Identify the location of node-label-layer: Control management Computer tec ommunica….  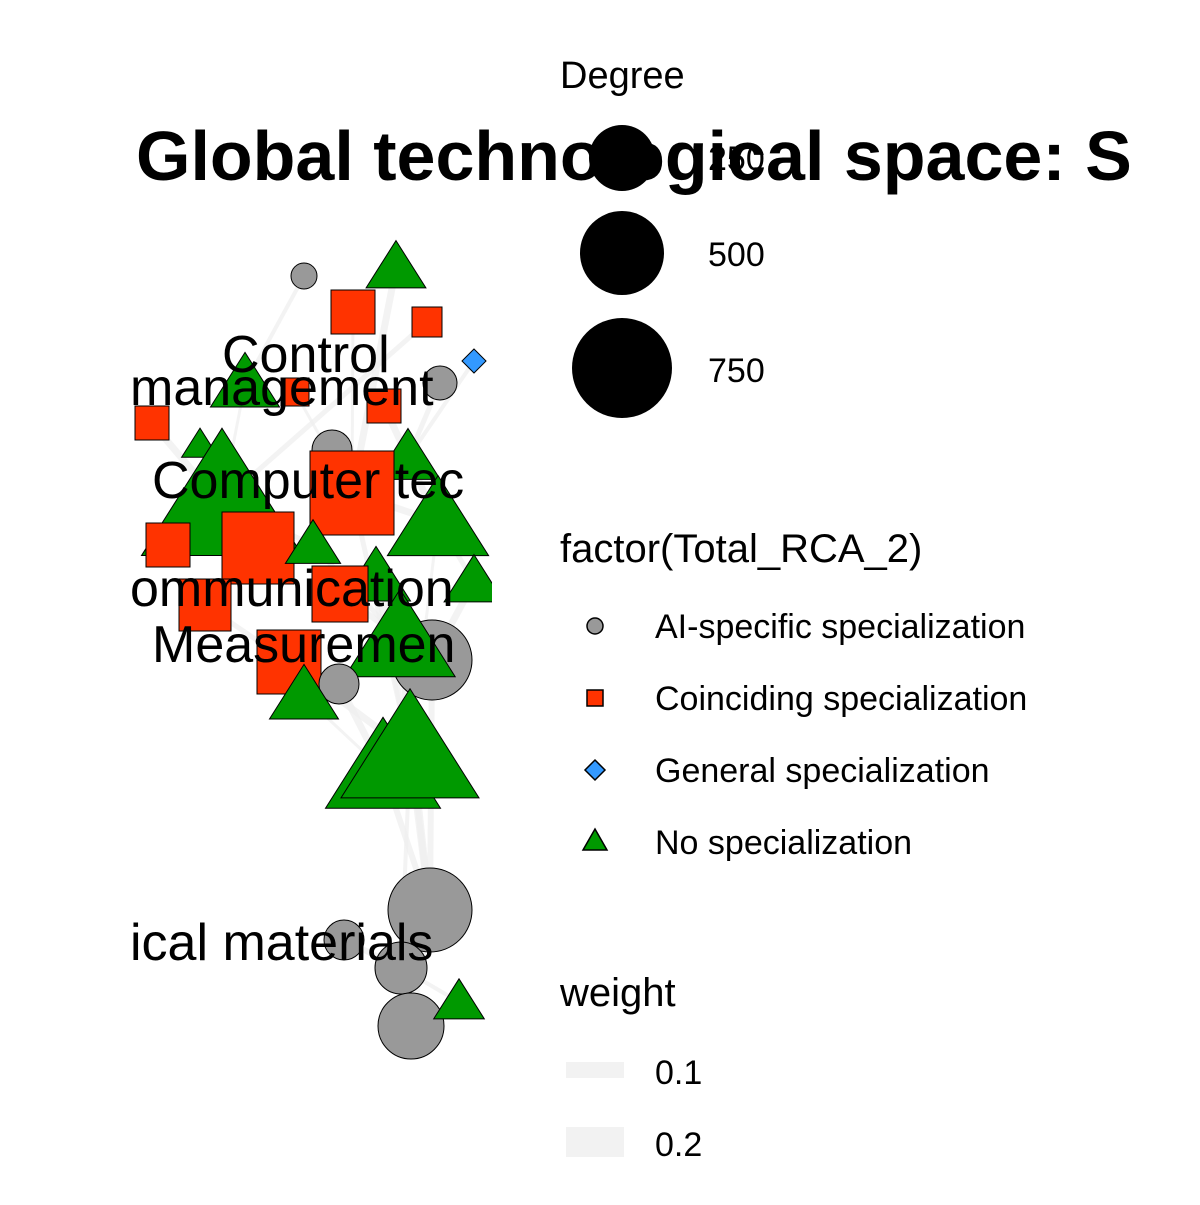
(297, 649).